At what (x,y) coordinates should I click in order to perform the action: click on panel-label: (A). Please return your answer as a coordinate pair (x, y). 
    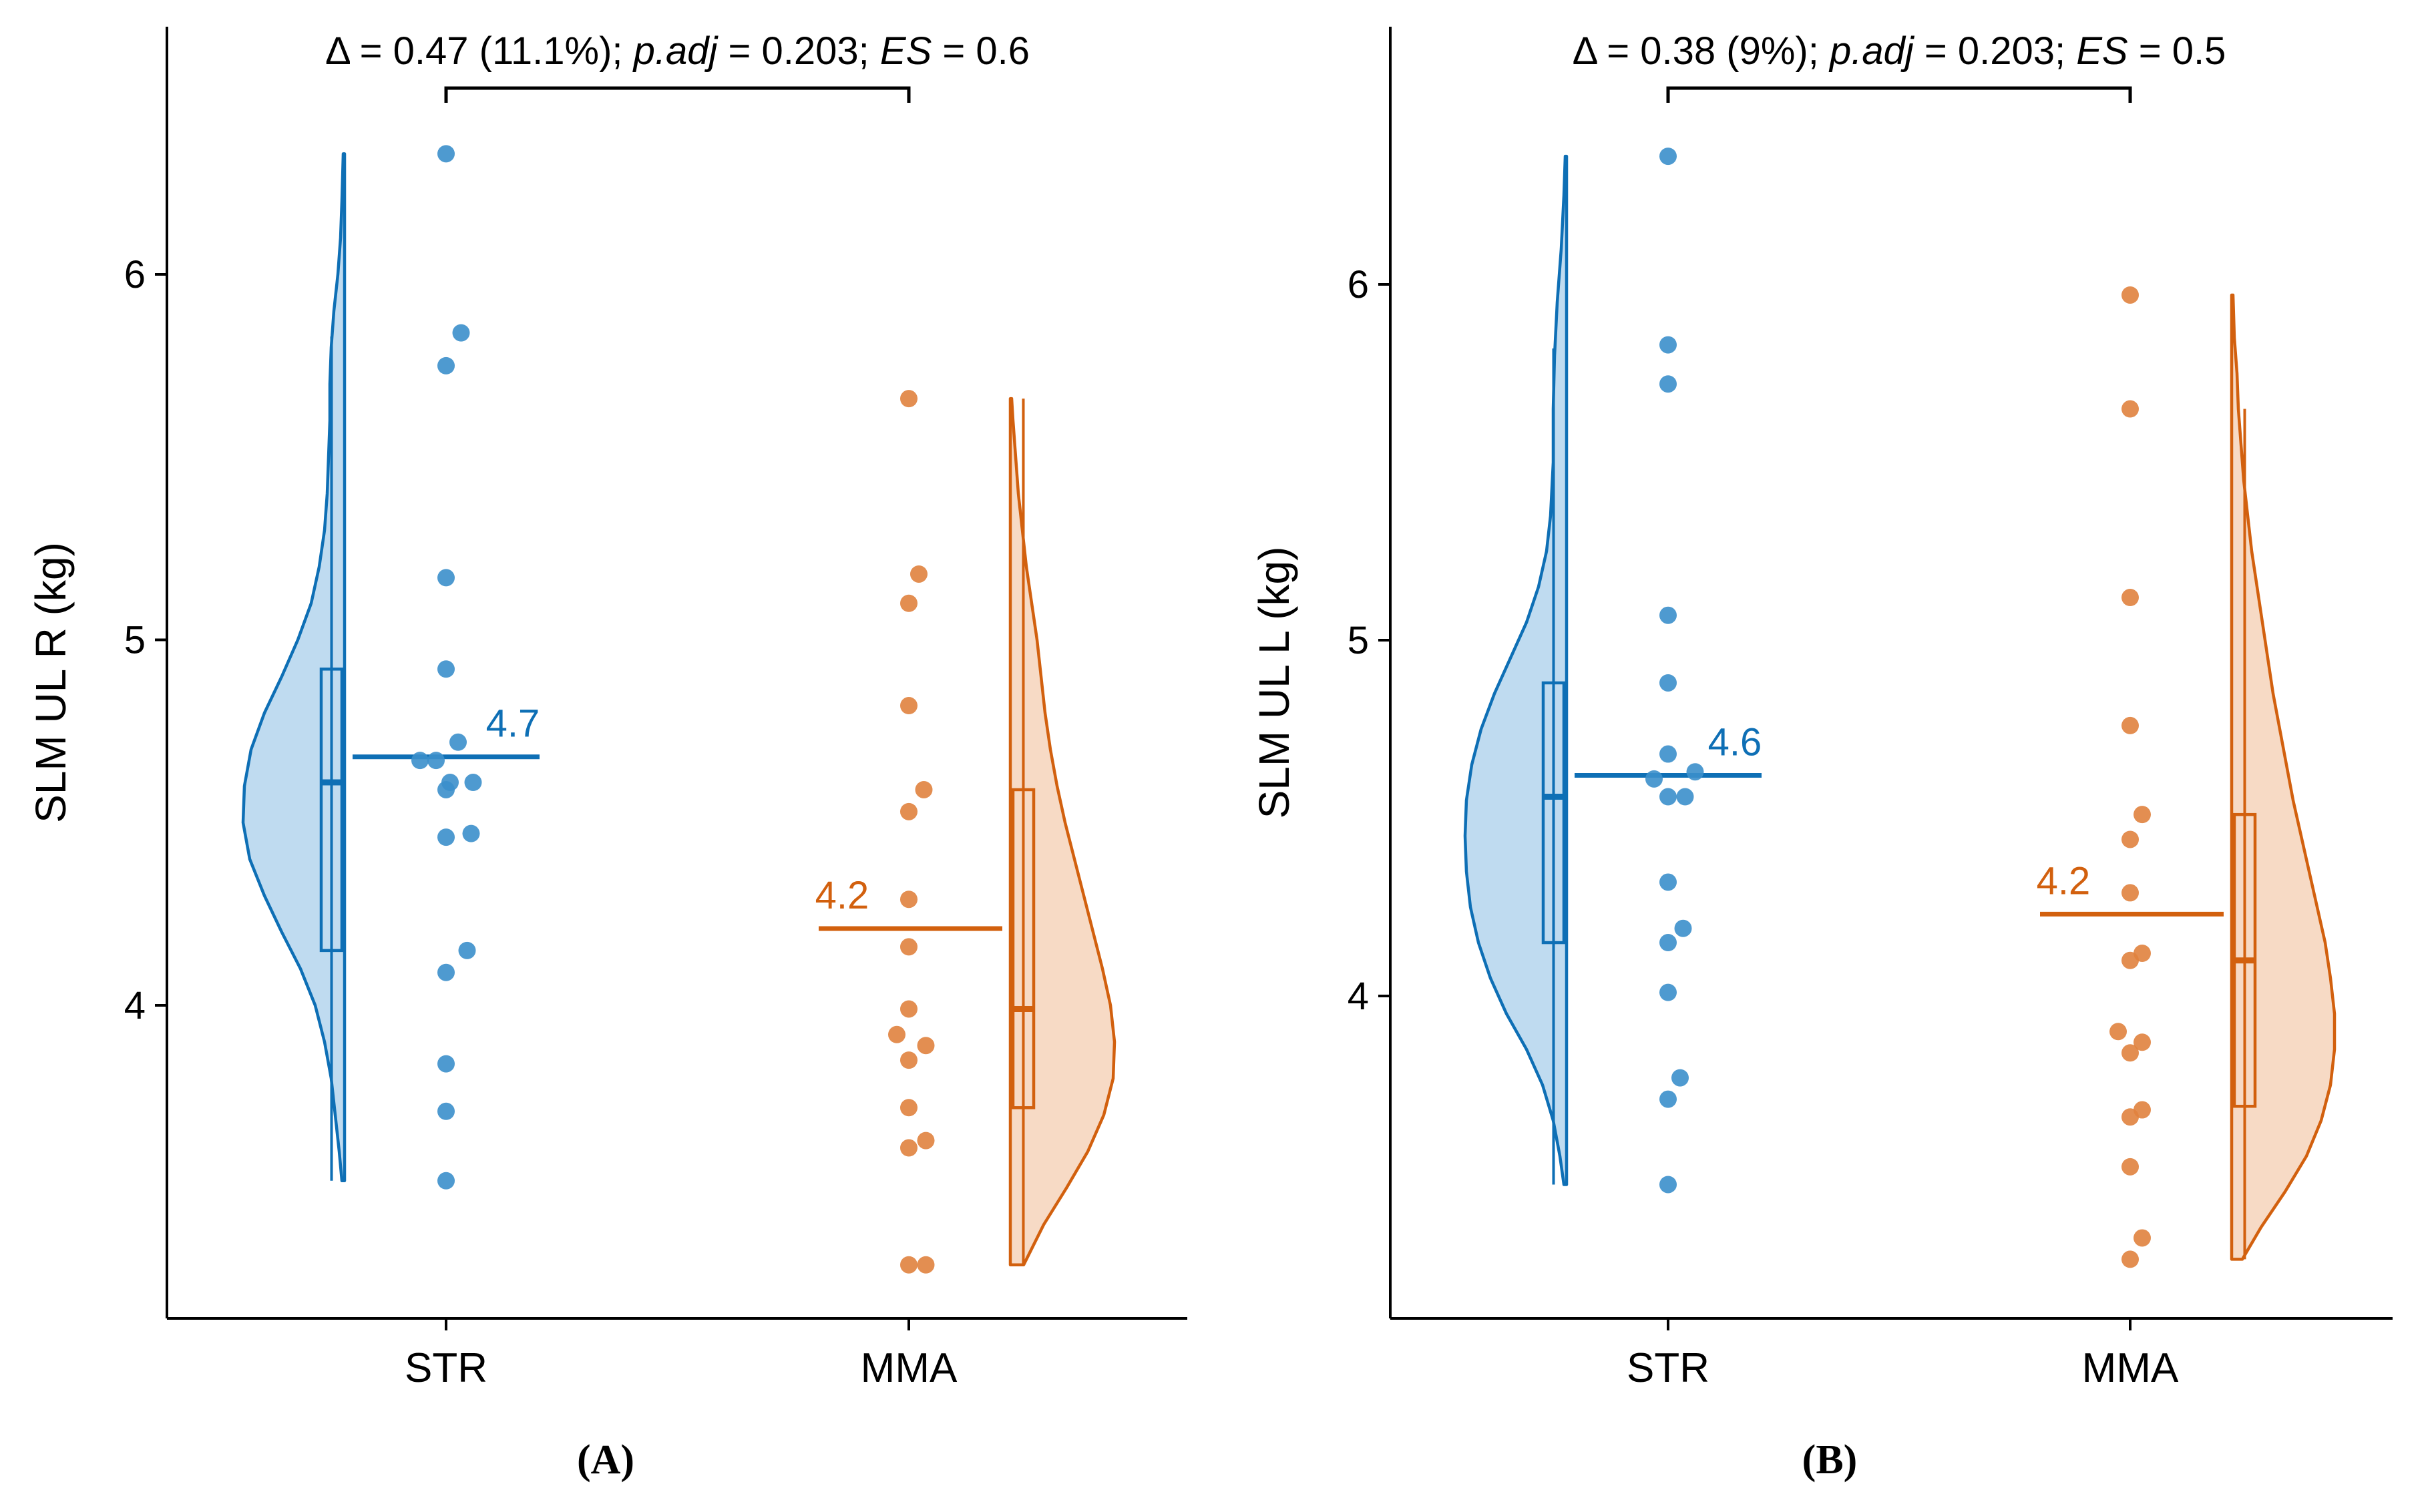
    Looking at the image, I should click on (605, 1460).